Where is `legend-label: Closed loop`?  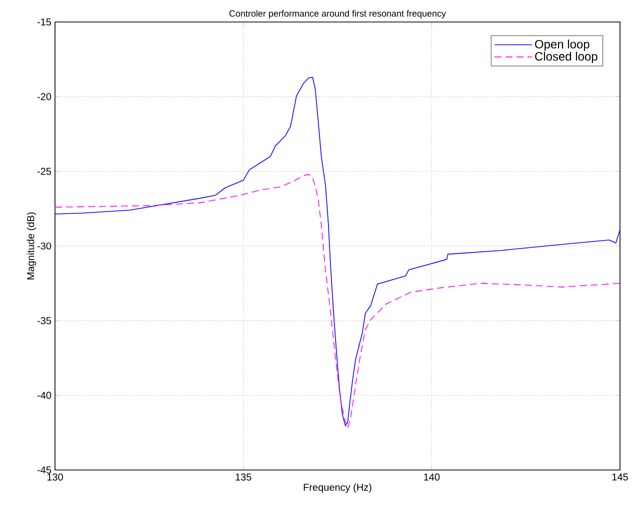
legend-label: Closed loop is located at coordinates (566, 58).